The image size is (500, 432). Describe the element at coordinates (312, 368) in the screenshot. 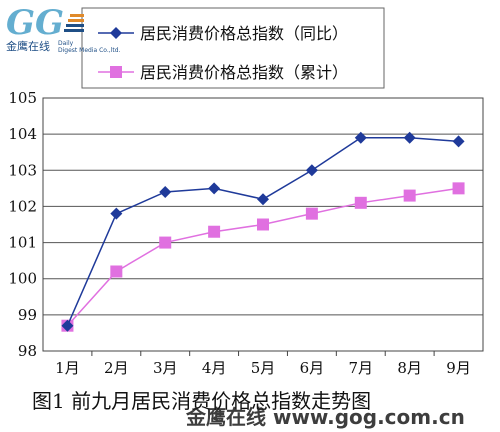

I see `x-tick-label-5: 6月` at that location.